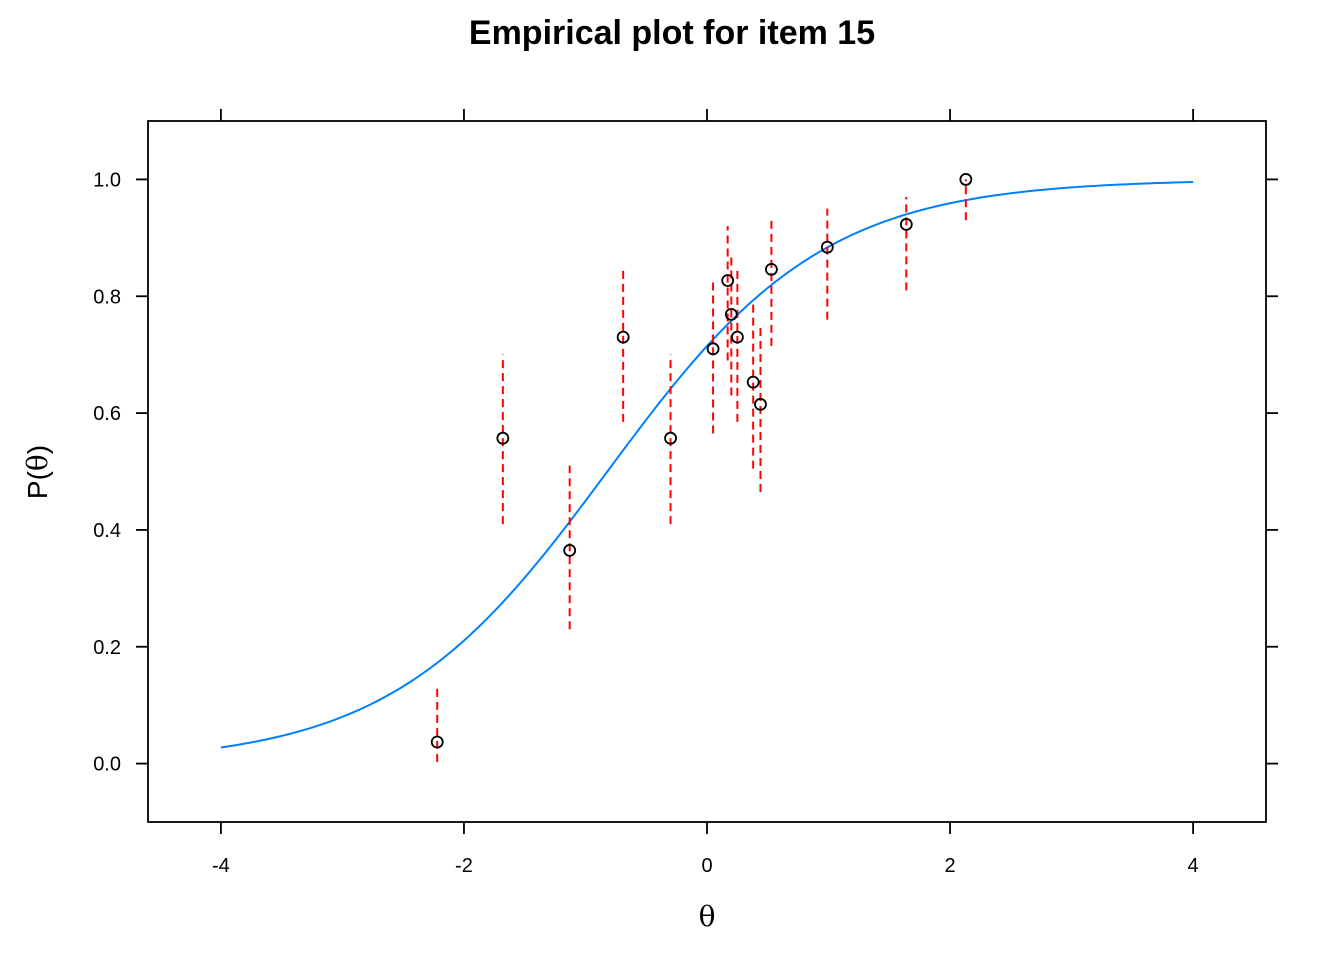 The image size is (1344, 960). What do you see at coordinates (107, 414) in the screenshot?
I see `y-tick-label: 0.6` at bounding box center [107, 414].